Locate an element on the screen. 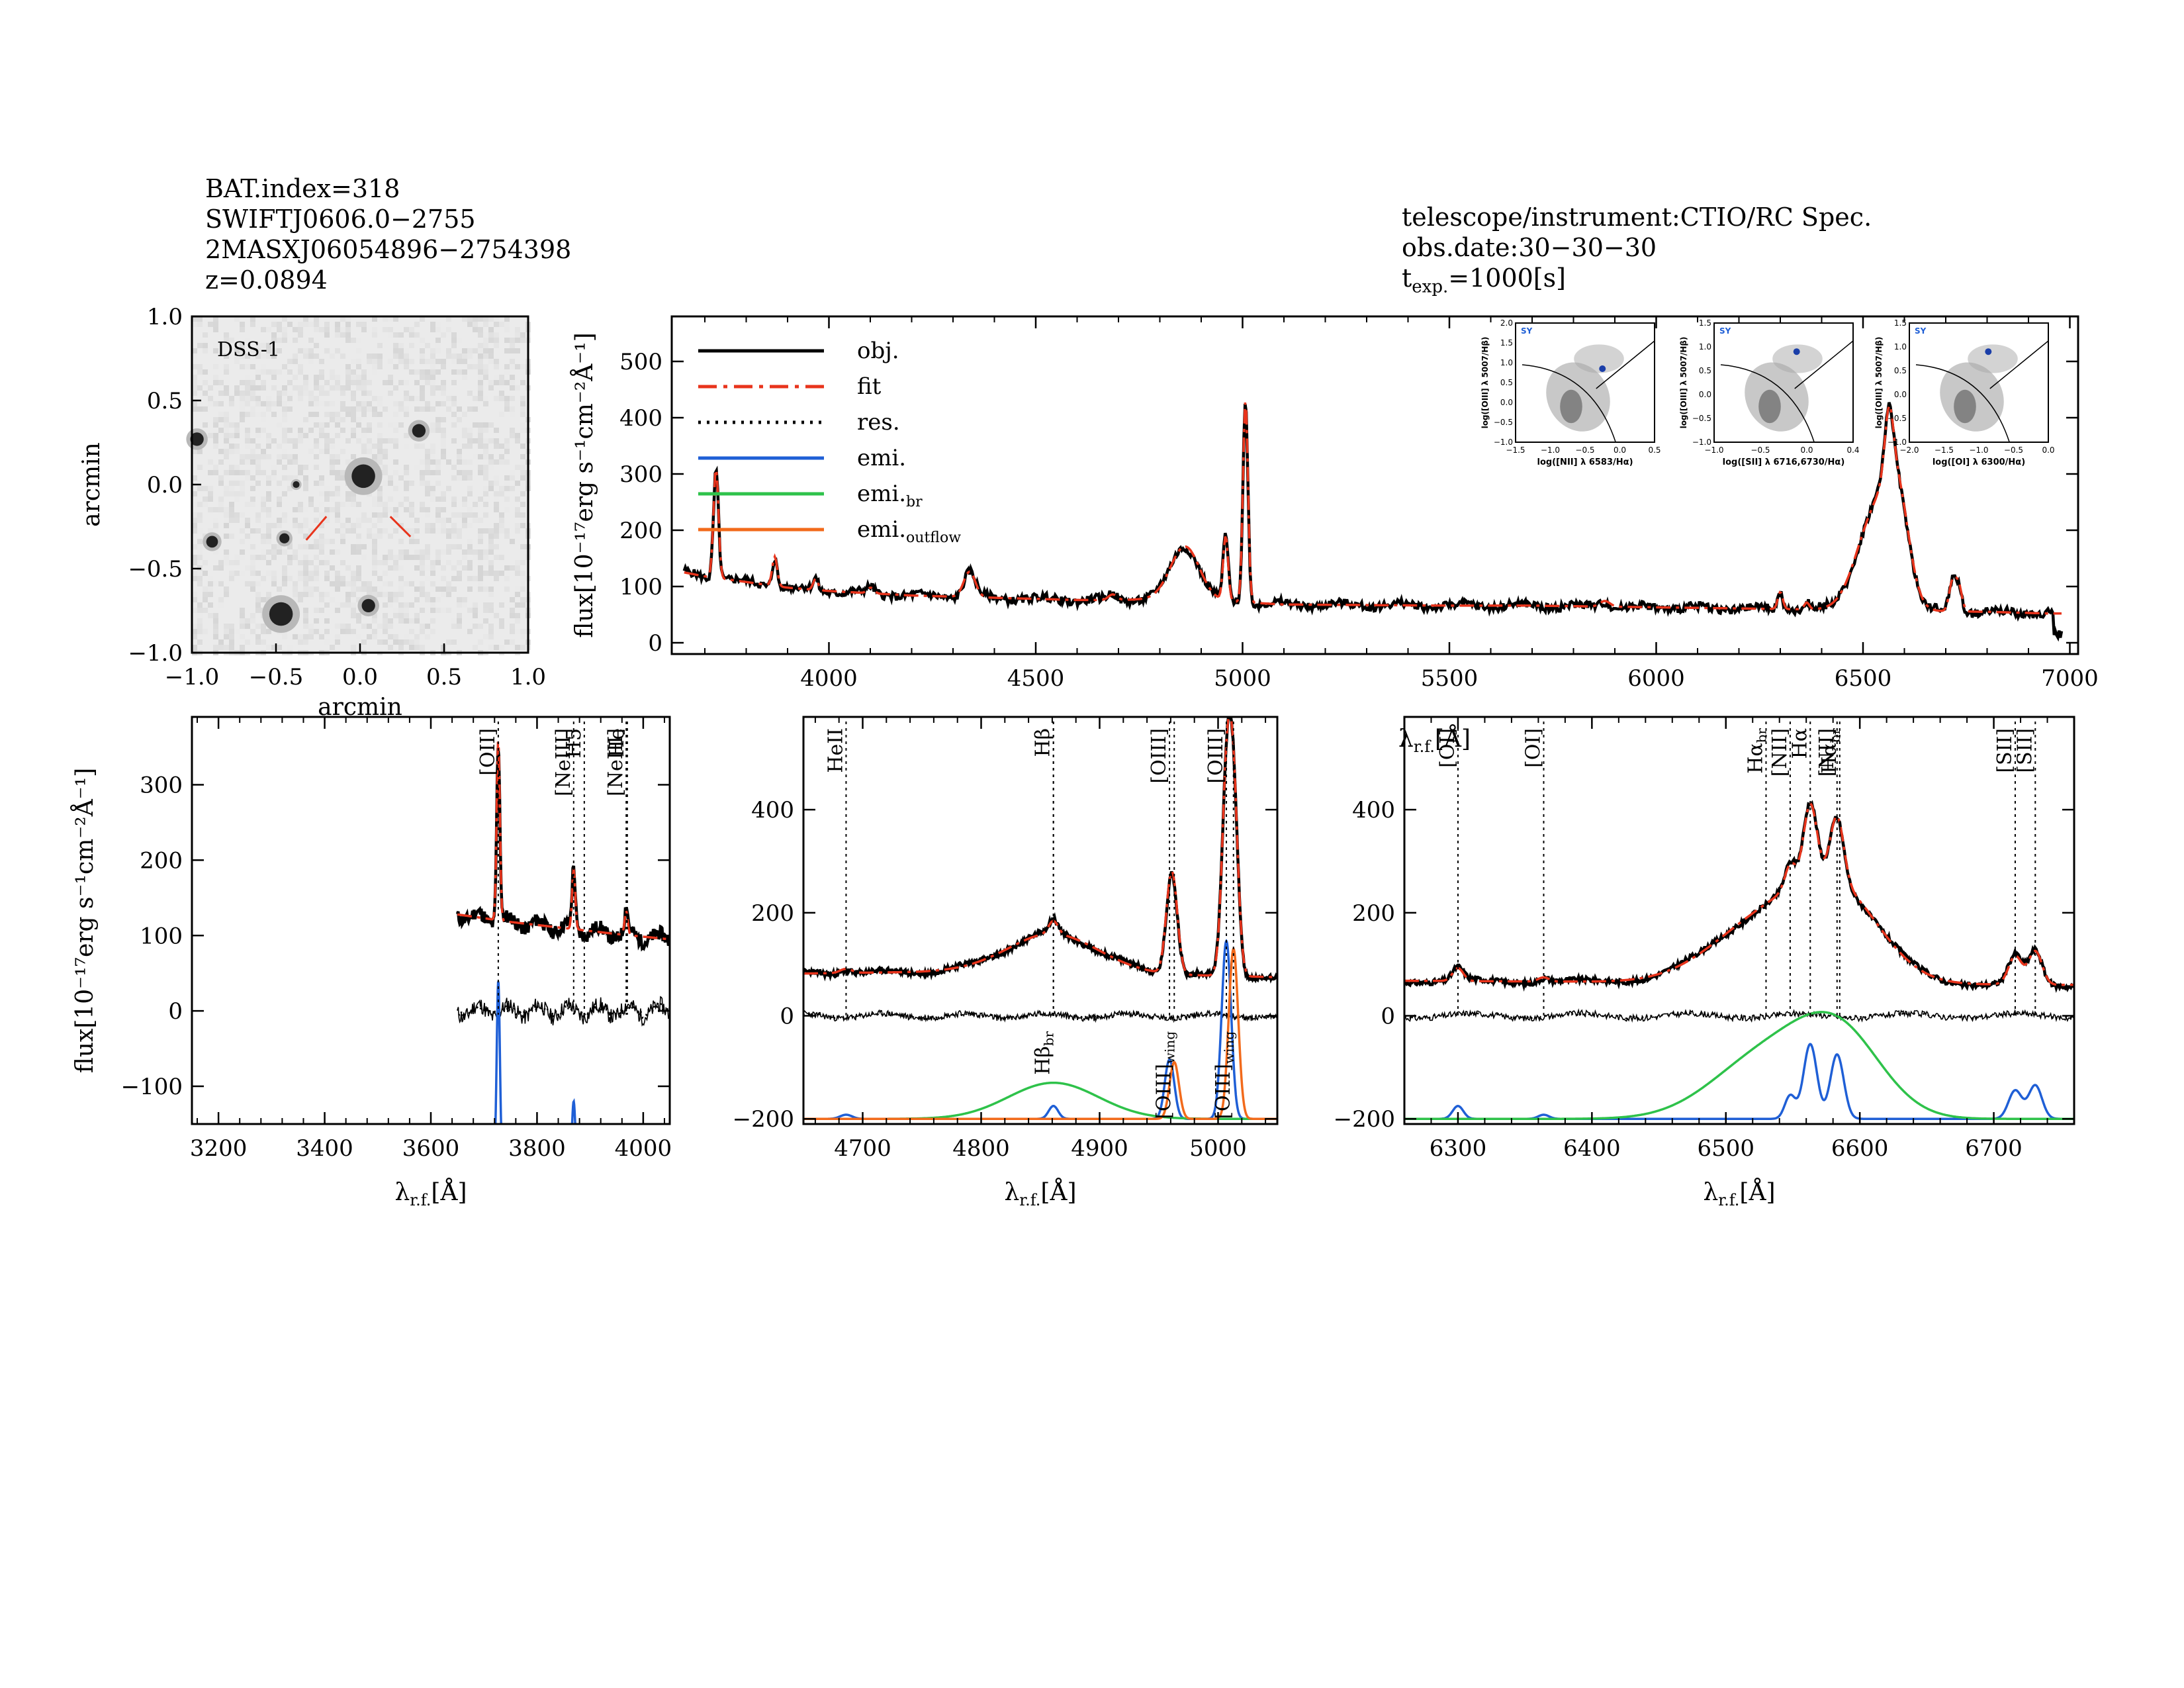 This screenshot has height=1688, width=2184. oii-fit-spectrum is located at coordinates (563, 841).